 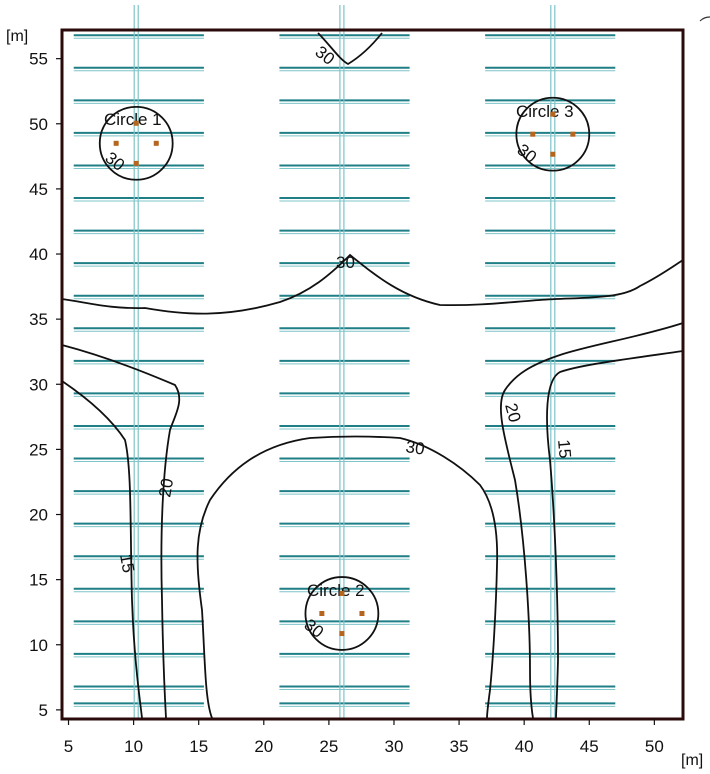 What do you see at coordinates (325, 55) in the screenshot?
I see `contour-label-30-top: 30` at bounding box center [325, 55].